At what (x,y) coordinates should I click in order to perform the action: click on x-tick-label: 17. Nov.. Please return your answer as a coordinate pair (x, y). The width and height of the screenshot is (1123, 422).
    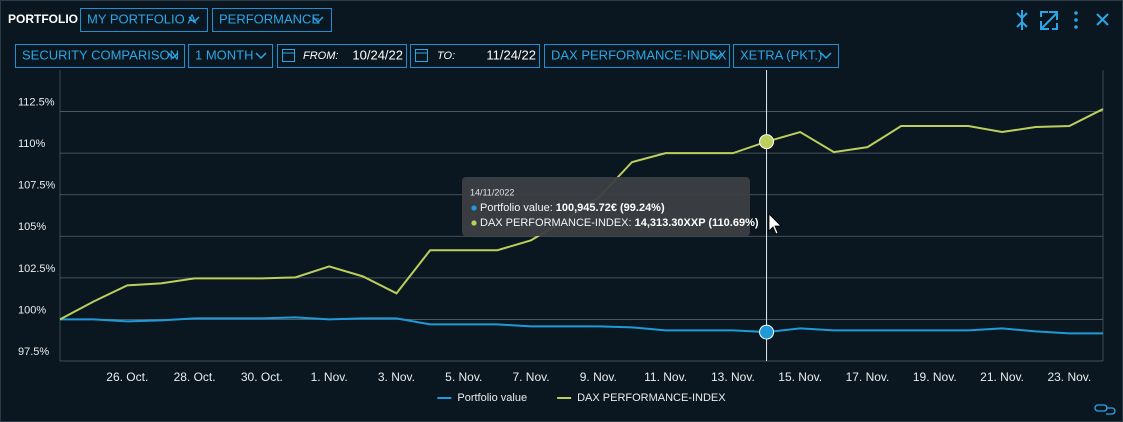
    Looking at the image, I should click on (868, 377).